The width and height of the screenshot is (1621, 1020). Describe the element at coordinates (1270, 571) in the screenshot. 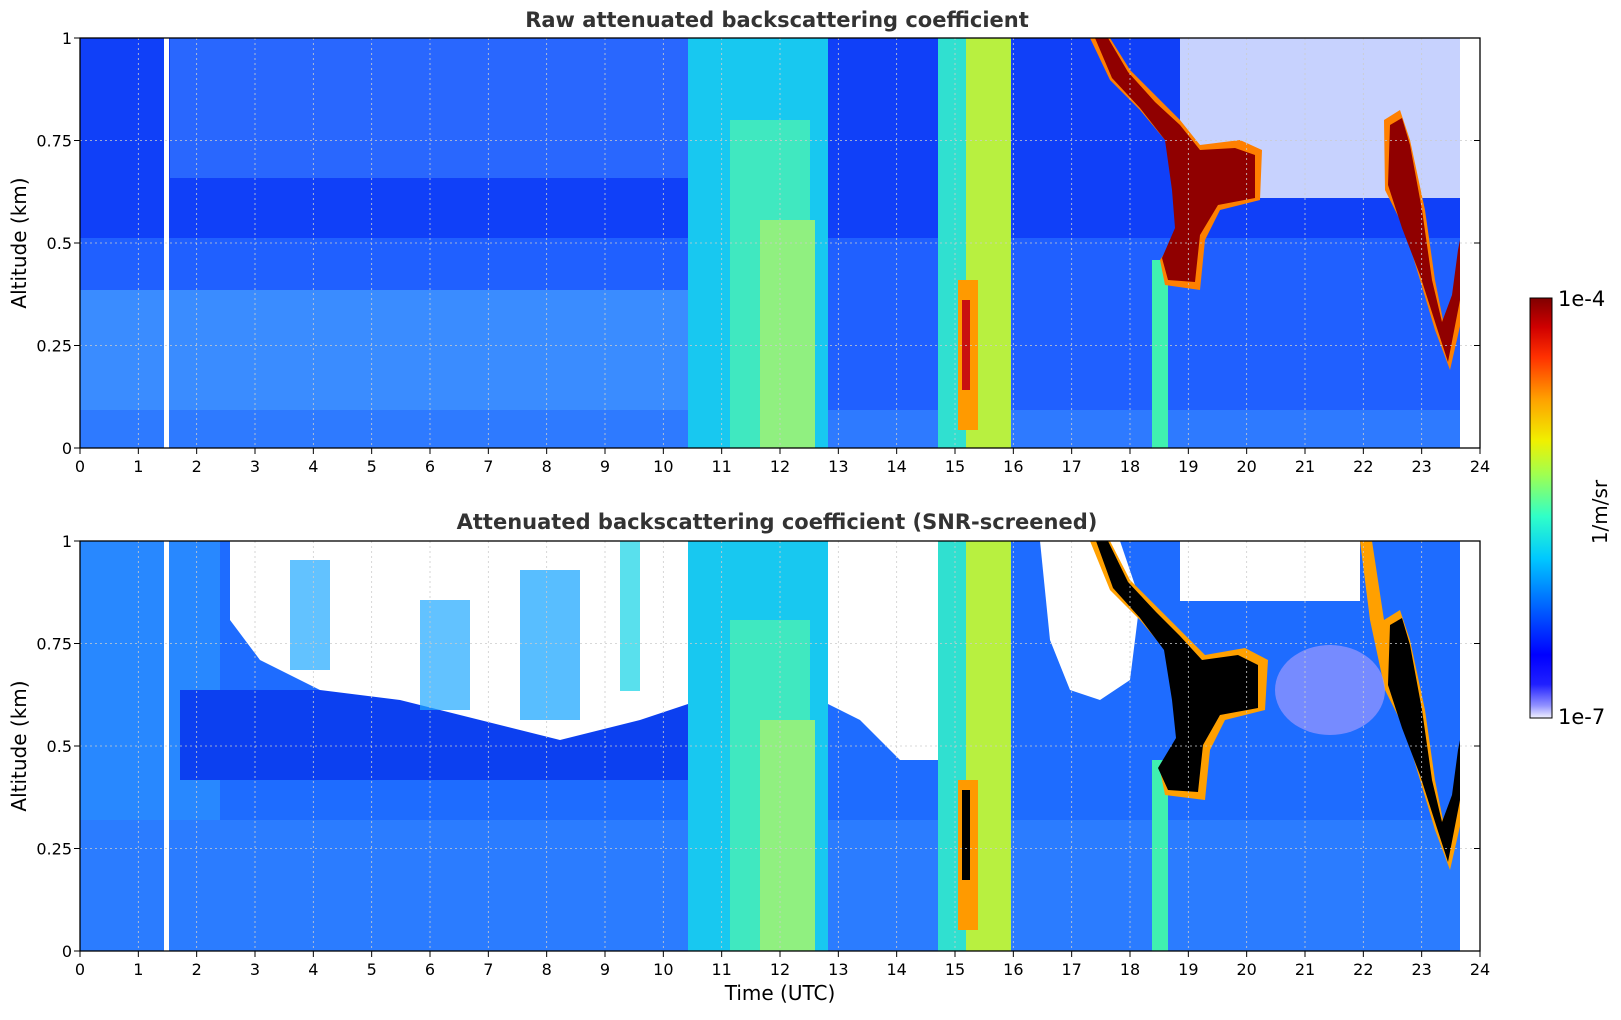

I see `heatmap-screened-region` at that location.